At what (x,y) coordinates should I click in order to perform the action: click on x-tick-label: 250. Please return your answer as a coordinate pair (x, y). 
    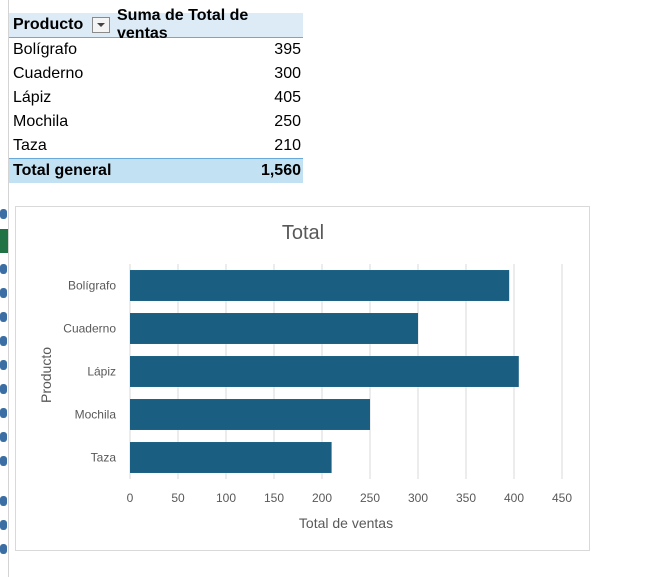
    Looking at the image, I should click on (370, 498).